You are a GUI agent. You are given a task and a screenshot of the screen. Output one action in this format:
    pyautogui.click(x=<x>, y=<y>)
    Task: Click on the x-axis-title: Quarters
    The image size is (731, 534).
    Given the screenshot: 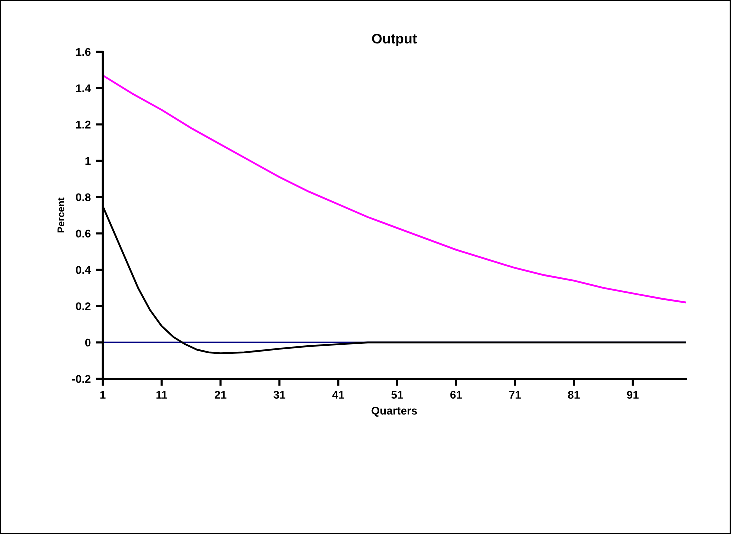 What is the action you would take?
    pyautogui.click(x=395, y=412)
    